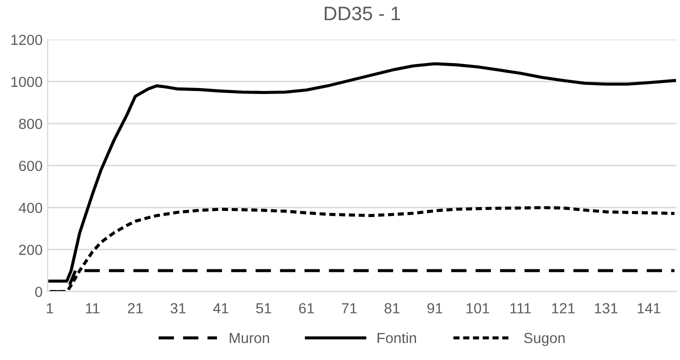  I want to click on x-tick-label: 51, so click(264, 308).